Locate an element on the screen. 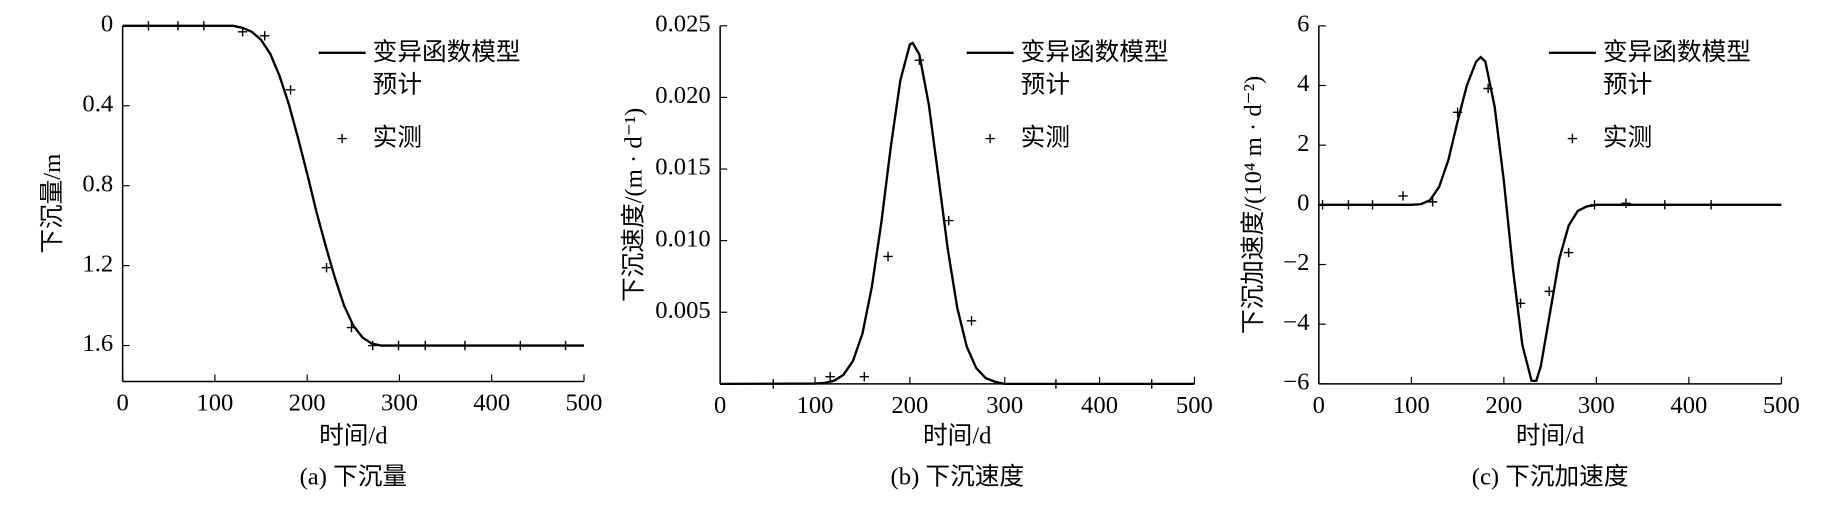  y-tick-label: 6 is located at coordinates (1303, 23).